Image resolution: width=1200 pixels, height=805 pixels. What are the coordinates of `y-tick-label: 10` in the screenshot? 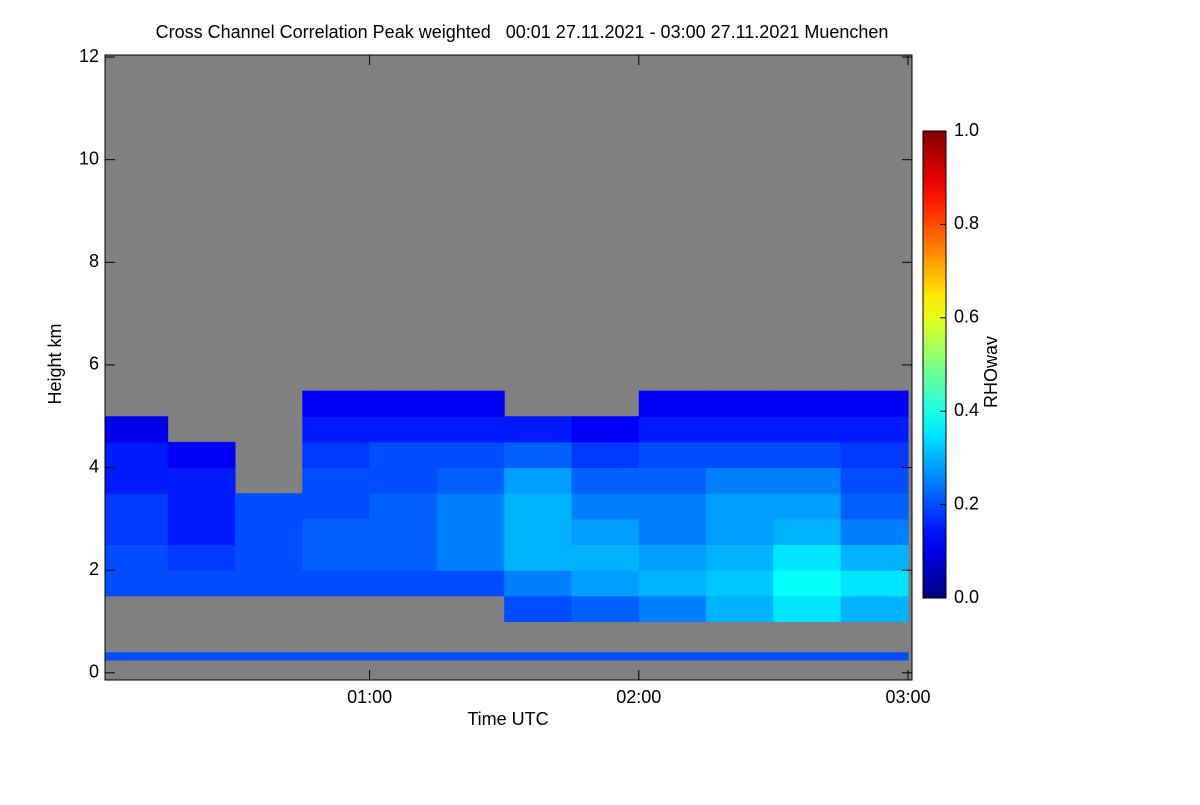 It's located at (89, 158).